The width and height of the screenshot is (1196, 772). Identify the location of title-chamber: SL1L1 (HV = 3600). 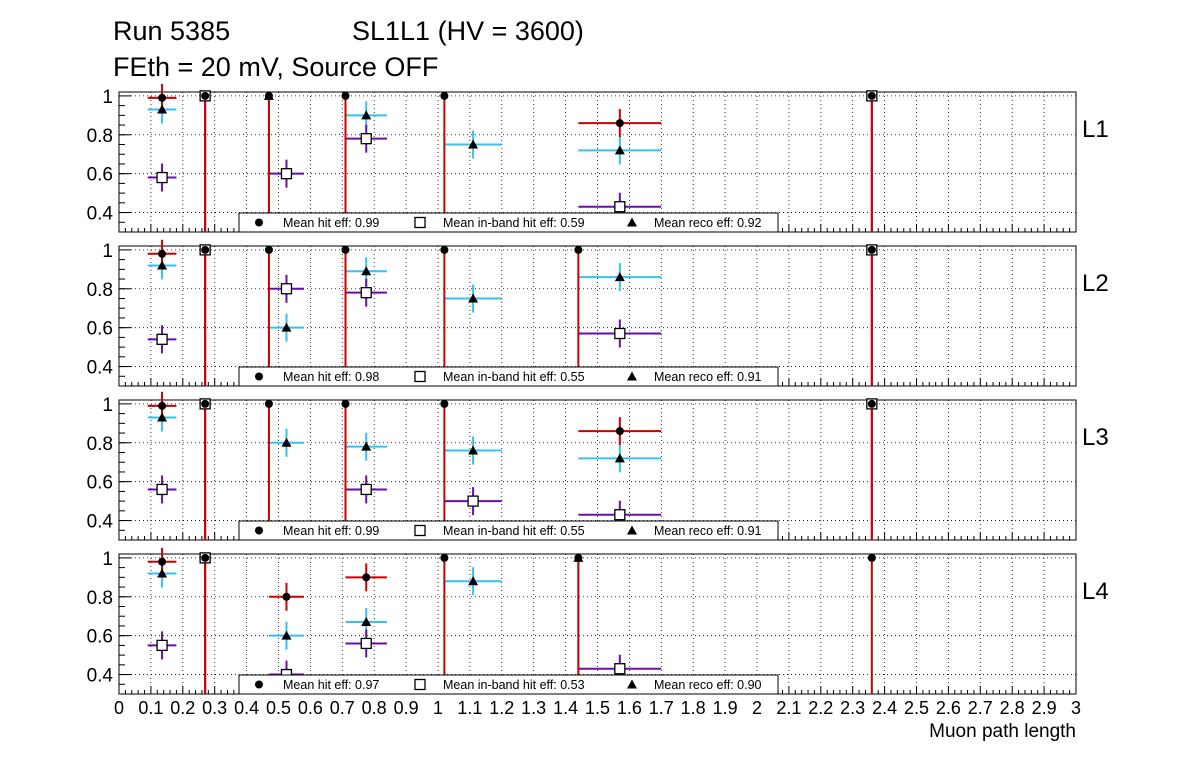
(468, 31).